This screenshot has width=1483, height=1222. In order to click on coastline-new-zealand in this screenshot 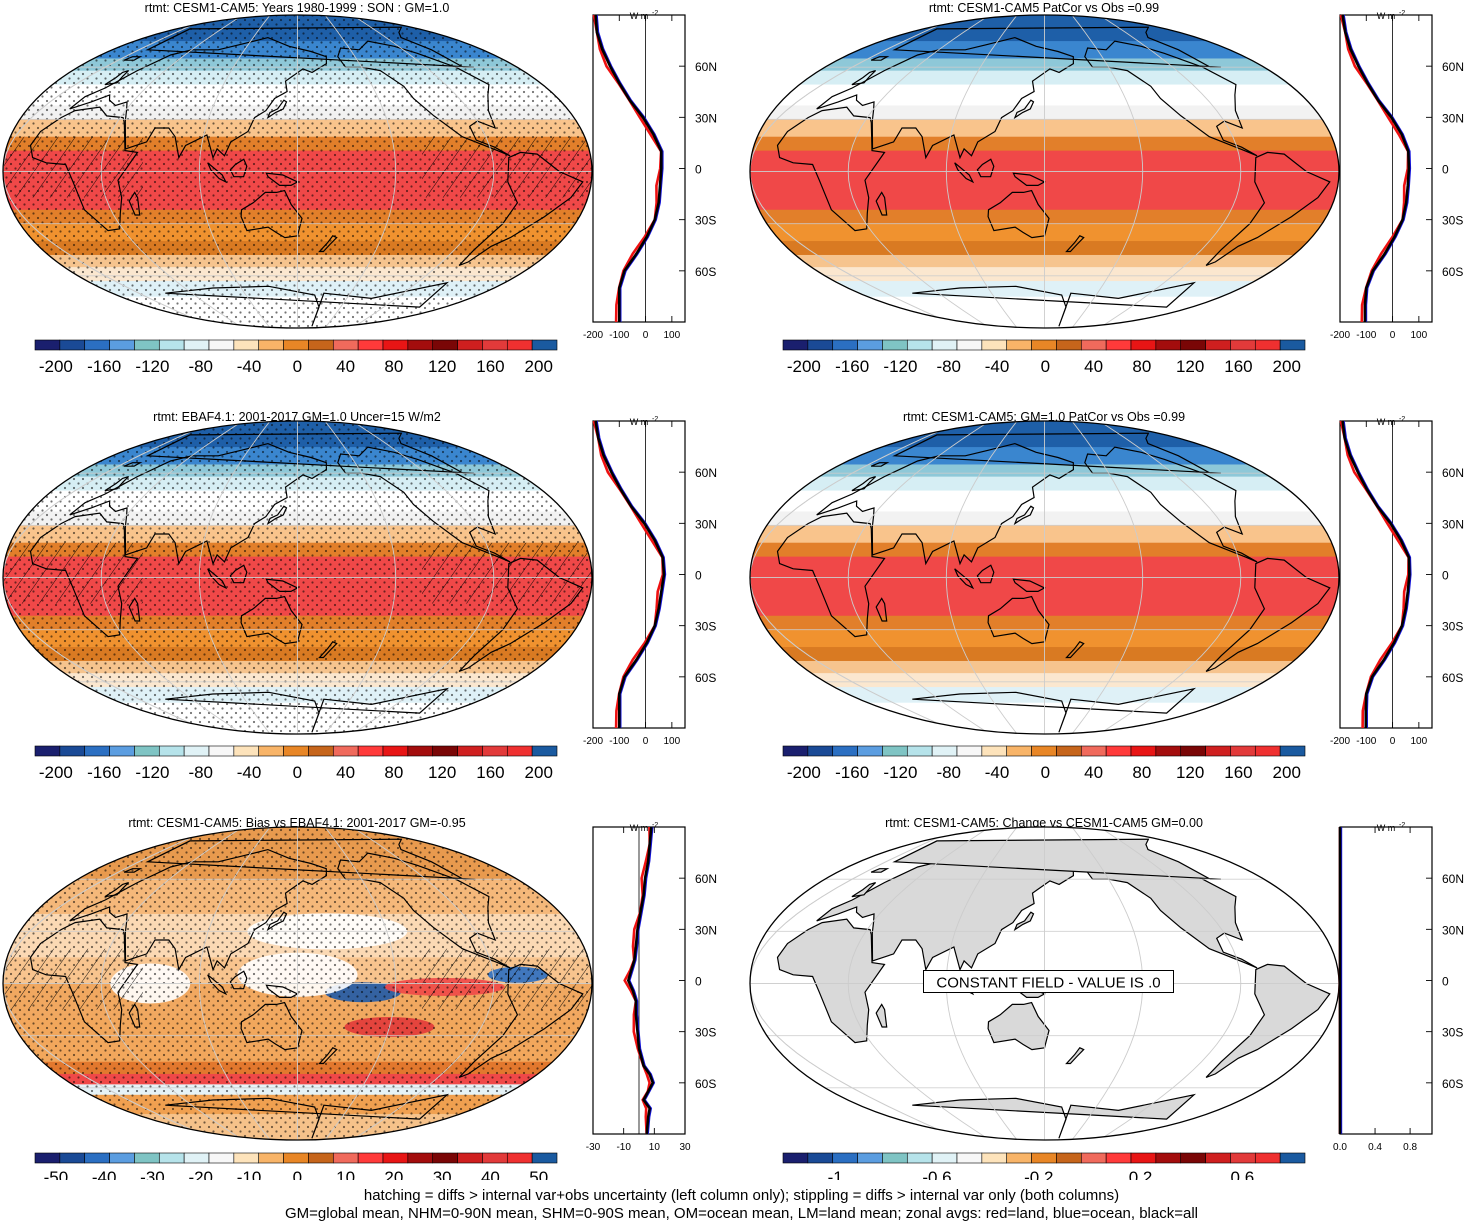, I will do `click(328, 650)`.